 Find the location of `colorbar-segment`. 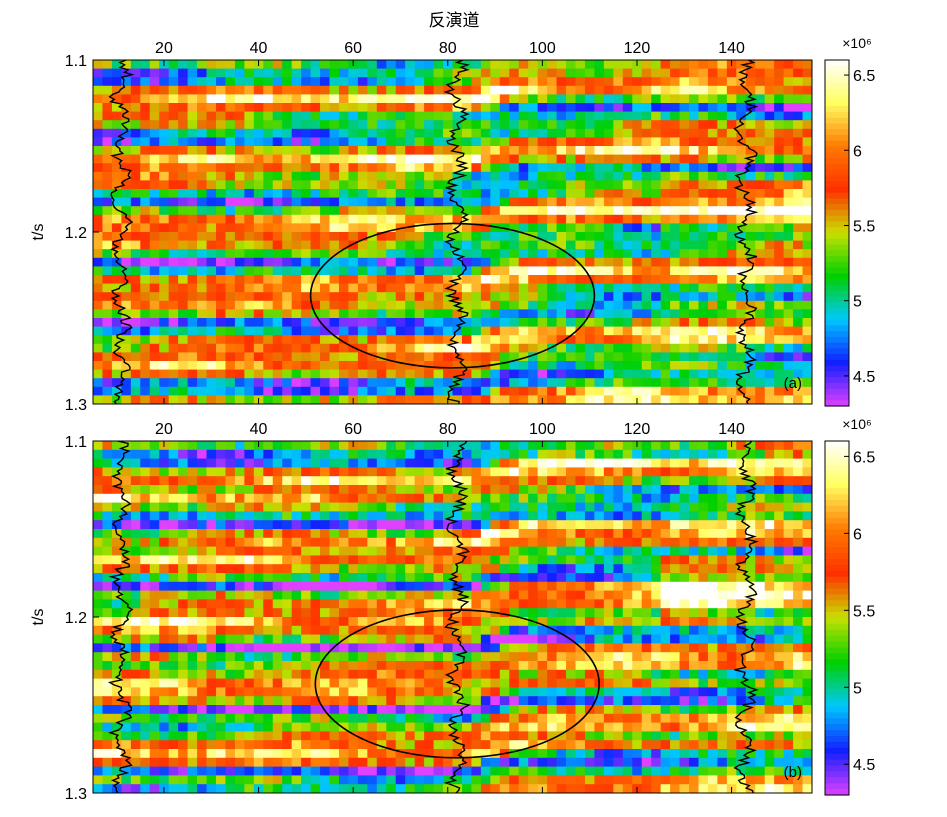

colorbar-segment is located at coordinates (837, 219).